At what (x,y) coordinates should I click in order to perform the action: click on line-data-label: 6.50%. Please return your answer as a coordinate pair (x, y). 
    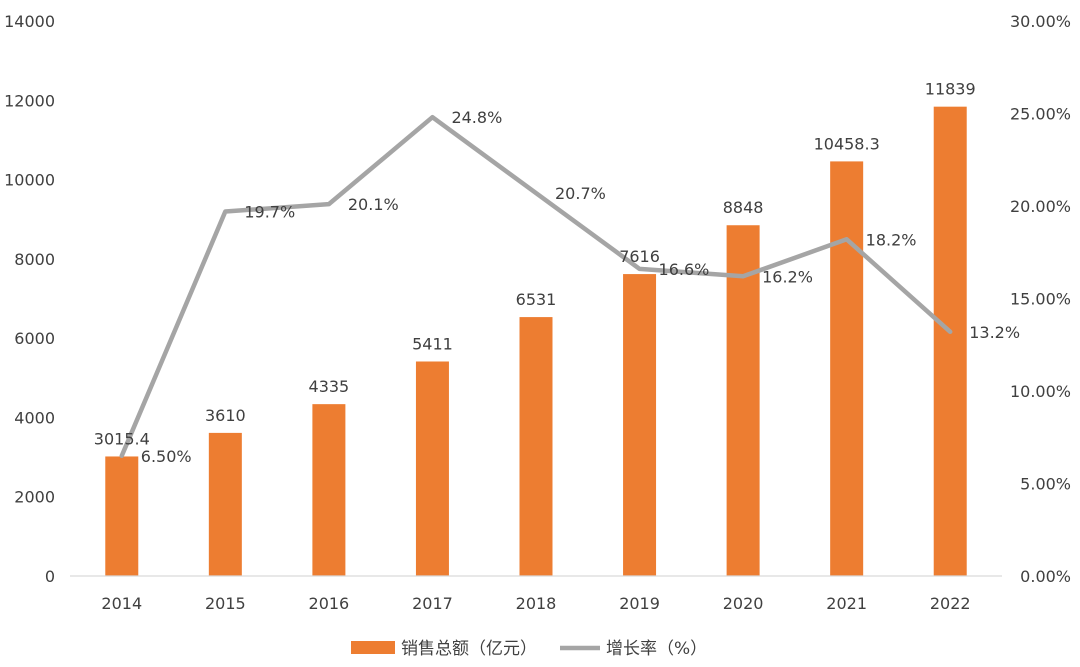
    Looking at the image, I should click on (166, 456).